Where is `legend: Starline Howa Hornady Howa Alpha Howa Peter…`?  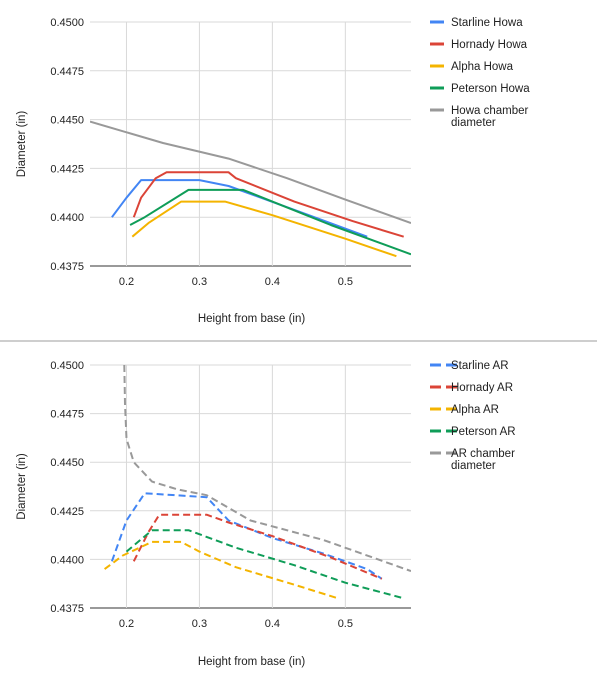
legend: Starline Howa Hornady Howa Alpha Howa Peter… is located at coordinates (480, 73).